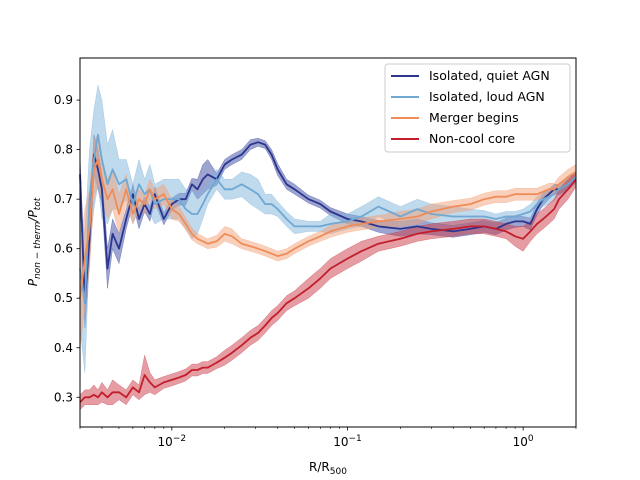 The image size is (640, 480). I want to click on legend-label: Non-cool core, so click(472, 138).